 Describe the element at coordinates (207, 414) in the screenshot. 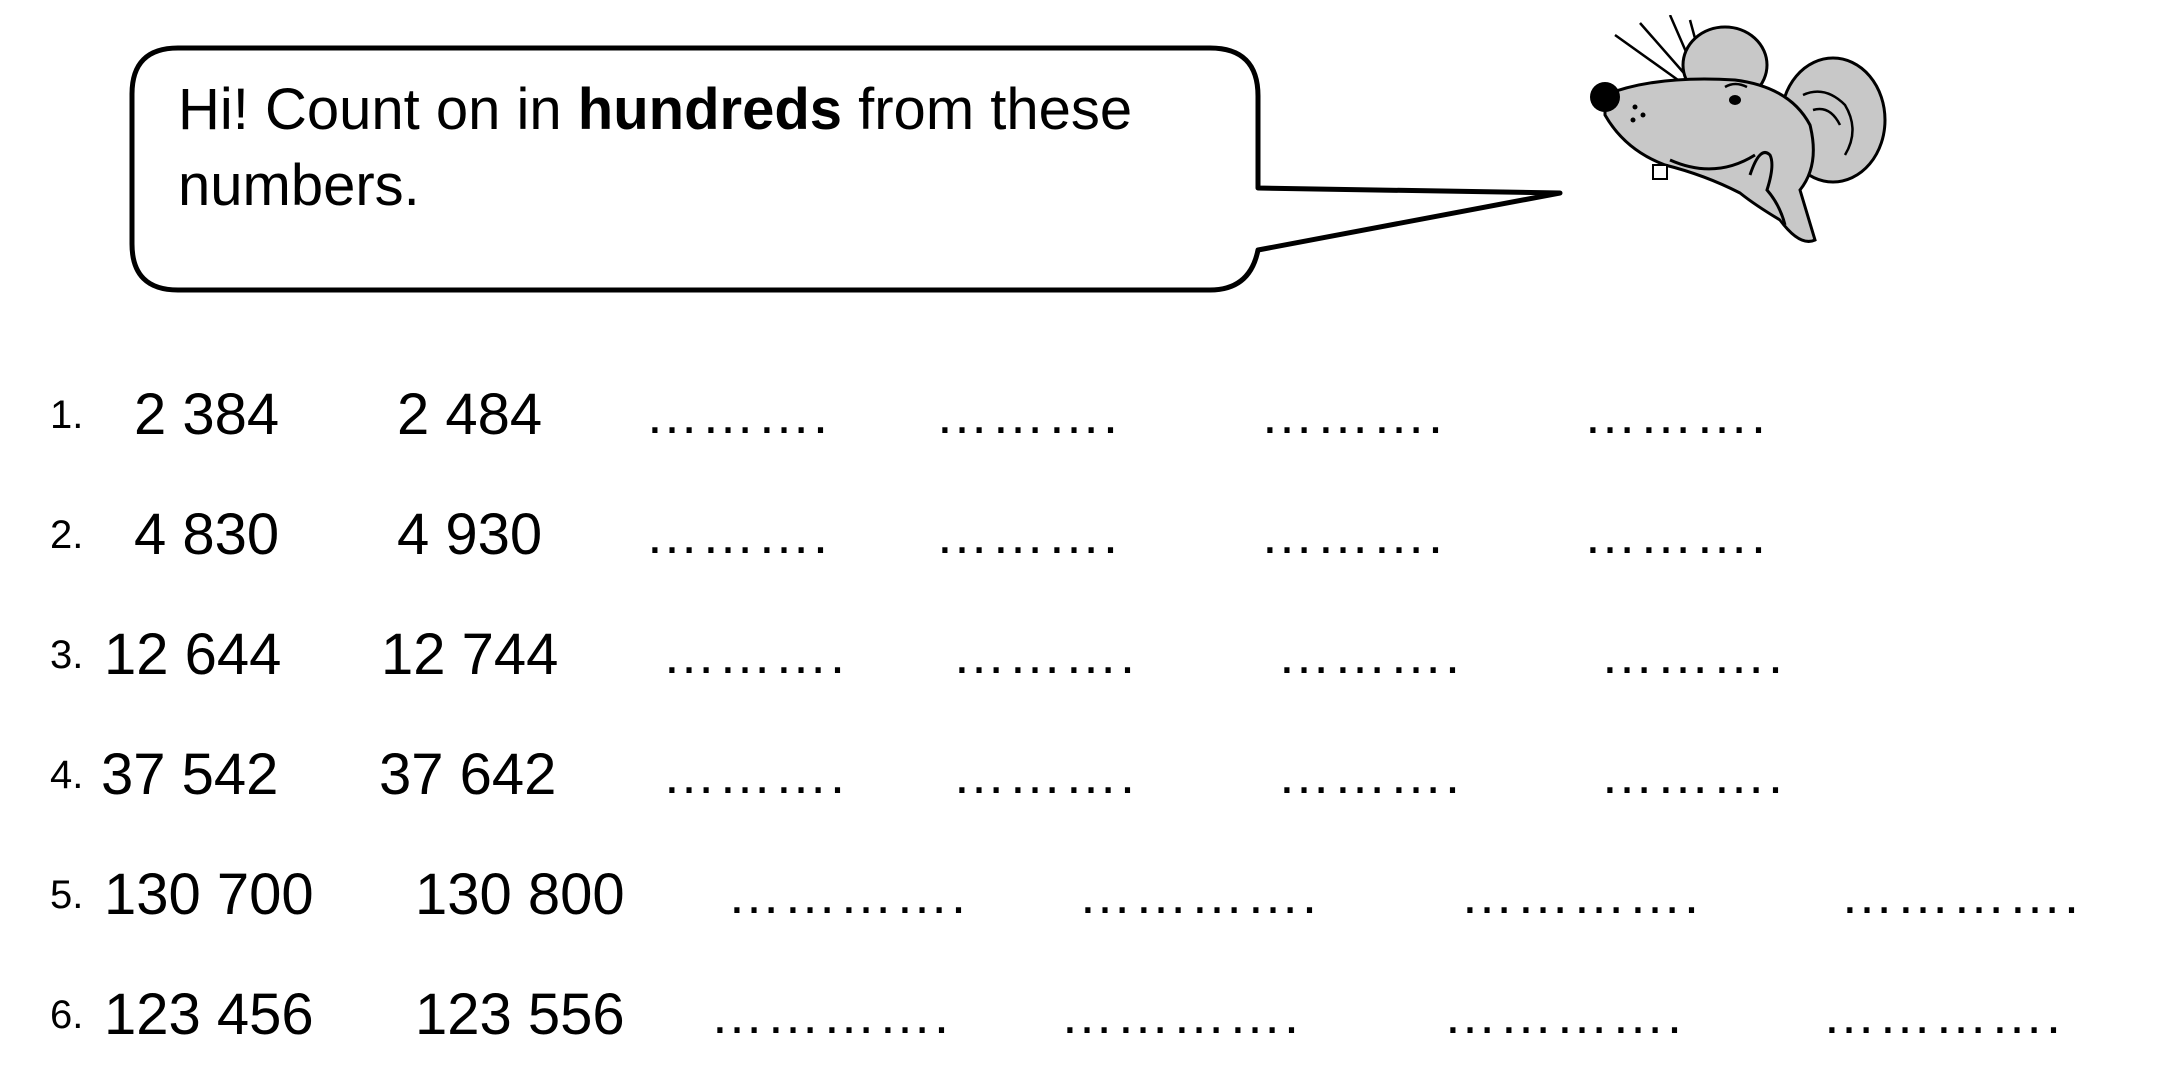

I see `start-number: 2 384` at that location.